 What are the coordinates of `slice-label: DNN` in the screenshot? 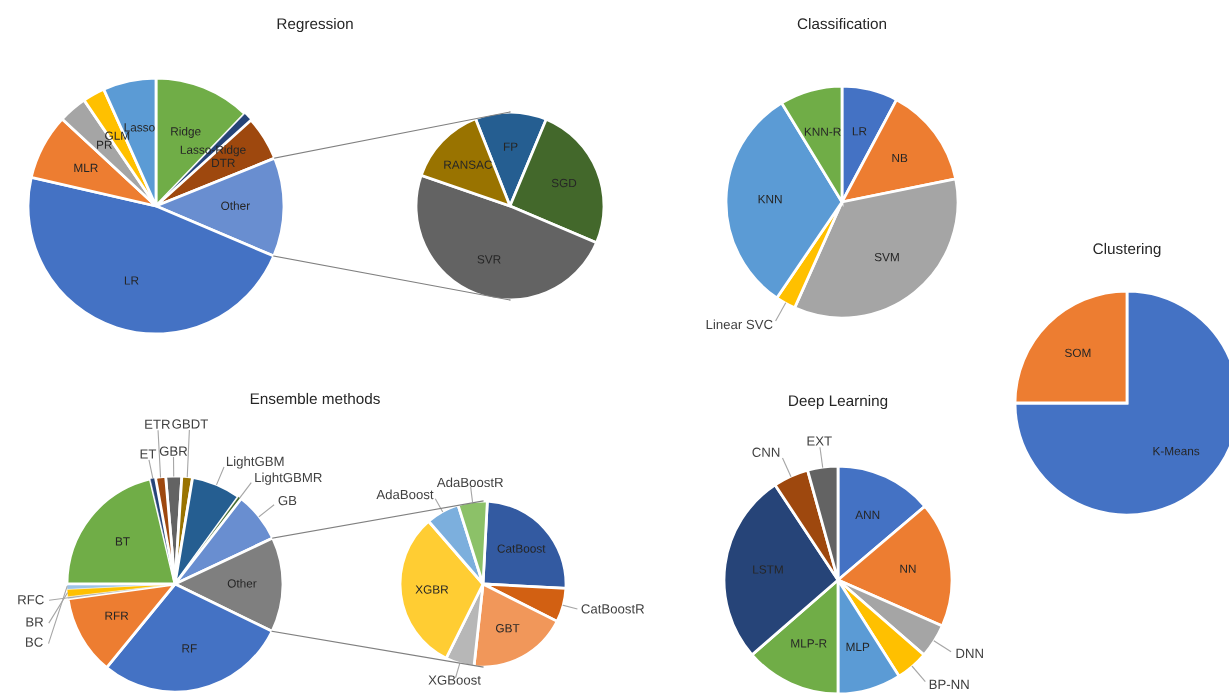 It's located at (969, 653).